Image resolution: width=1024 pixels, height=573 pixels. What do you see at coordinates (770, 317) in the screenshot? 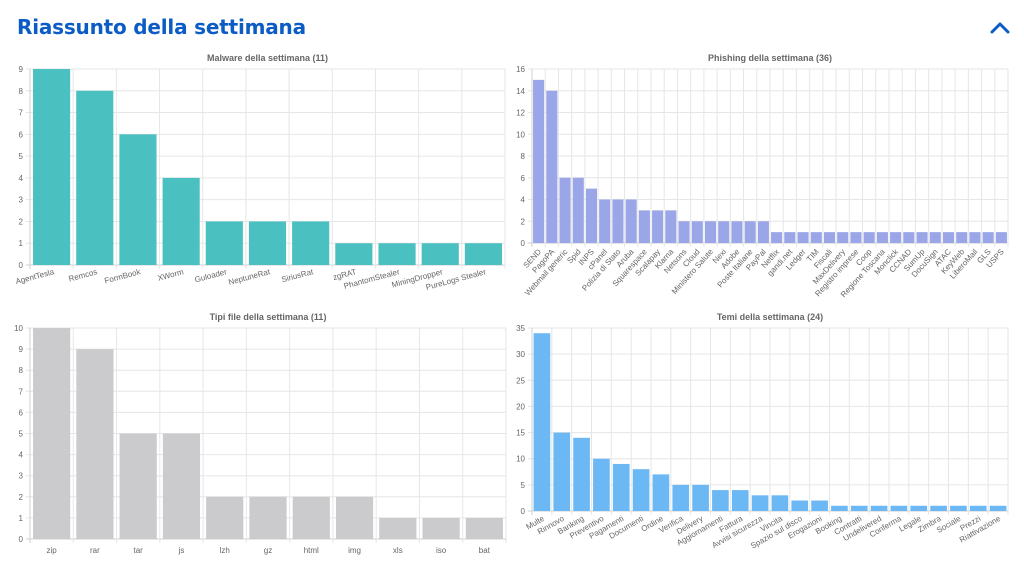
I see `chart-title: Temi della settimana (24)` at bounding box center [770, 317].